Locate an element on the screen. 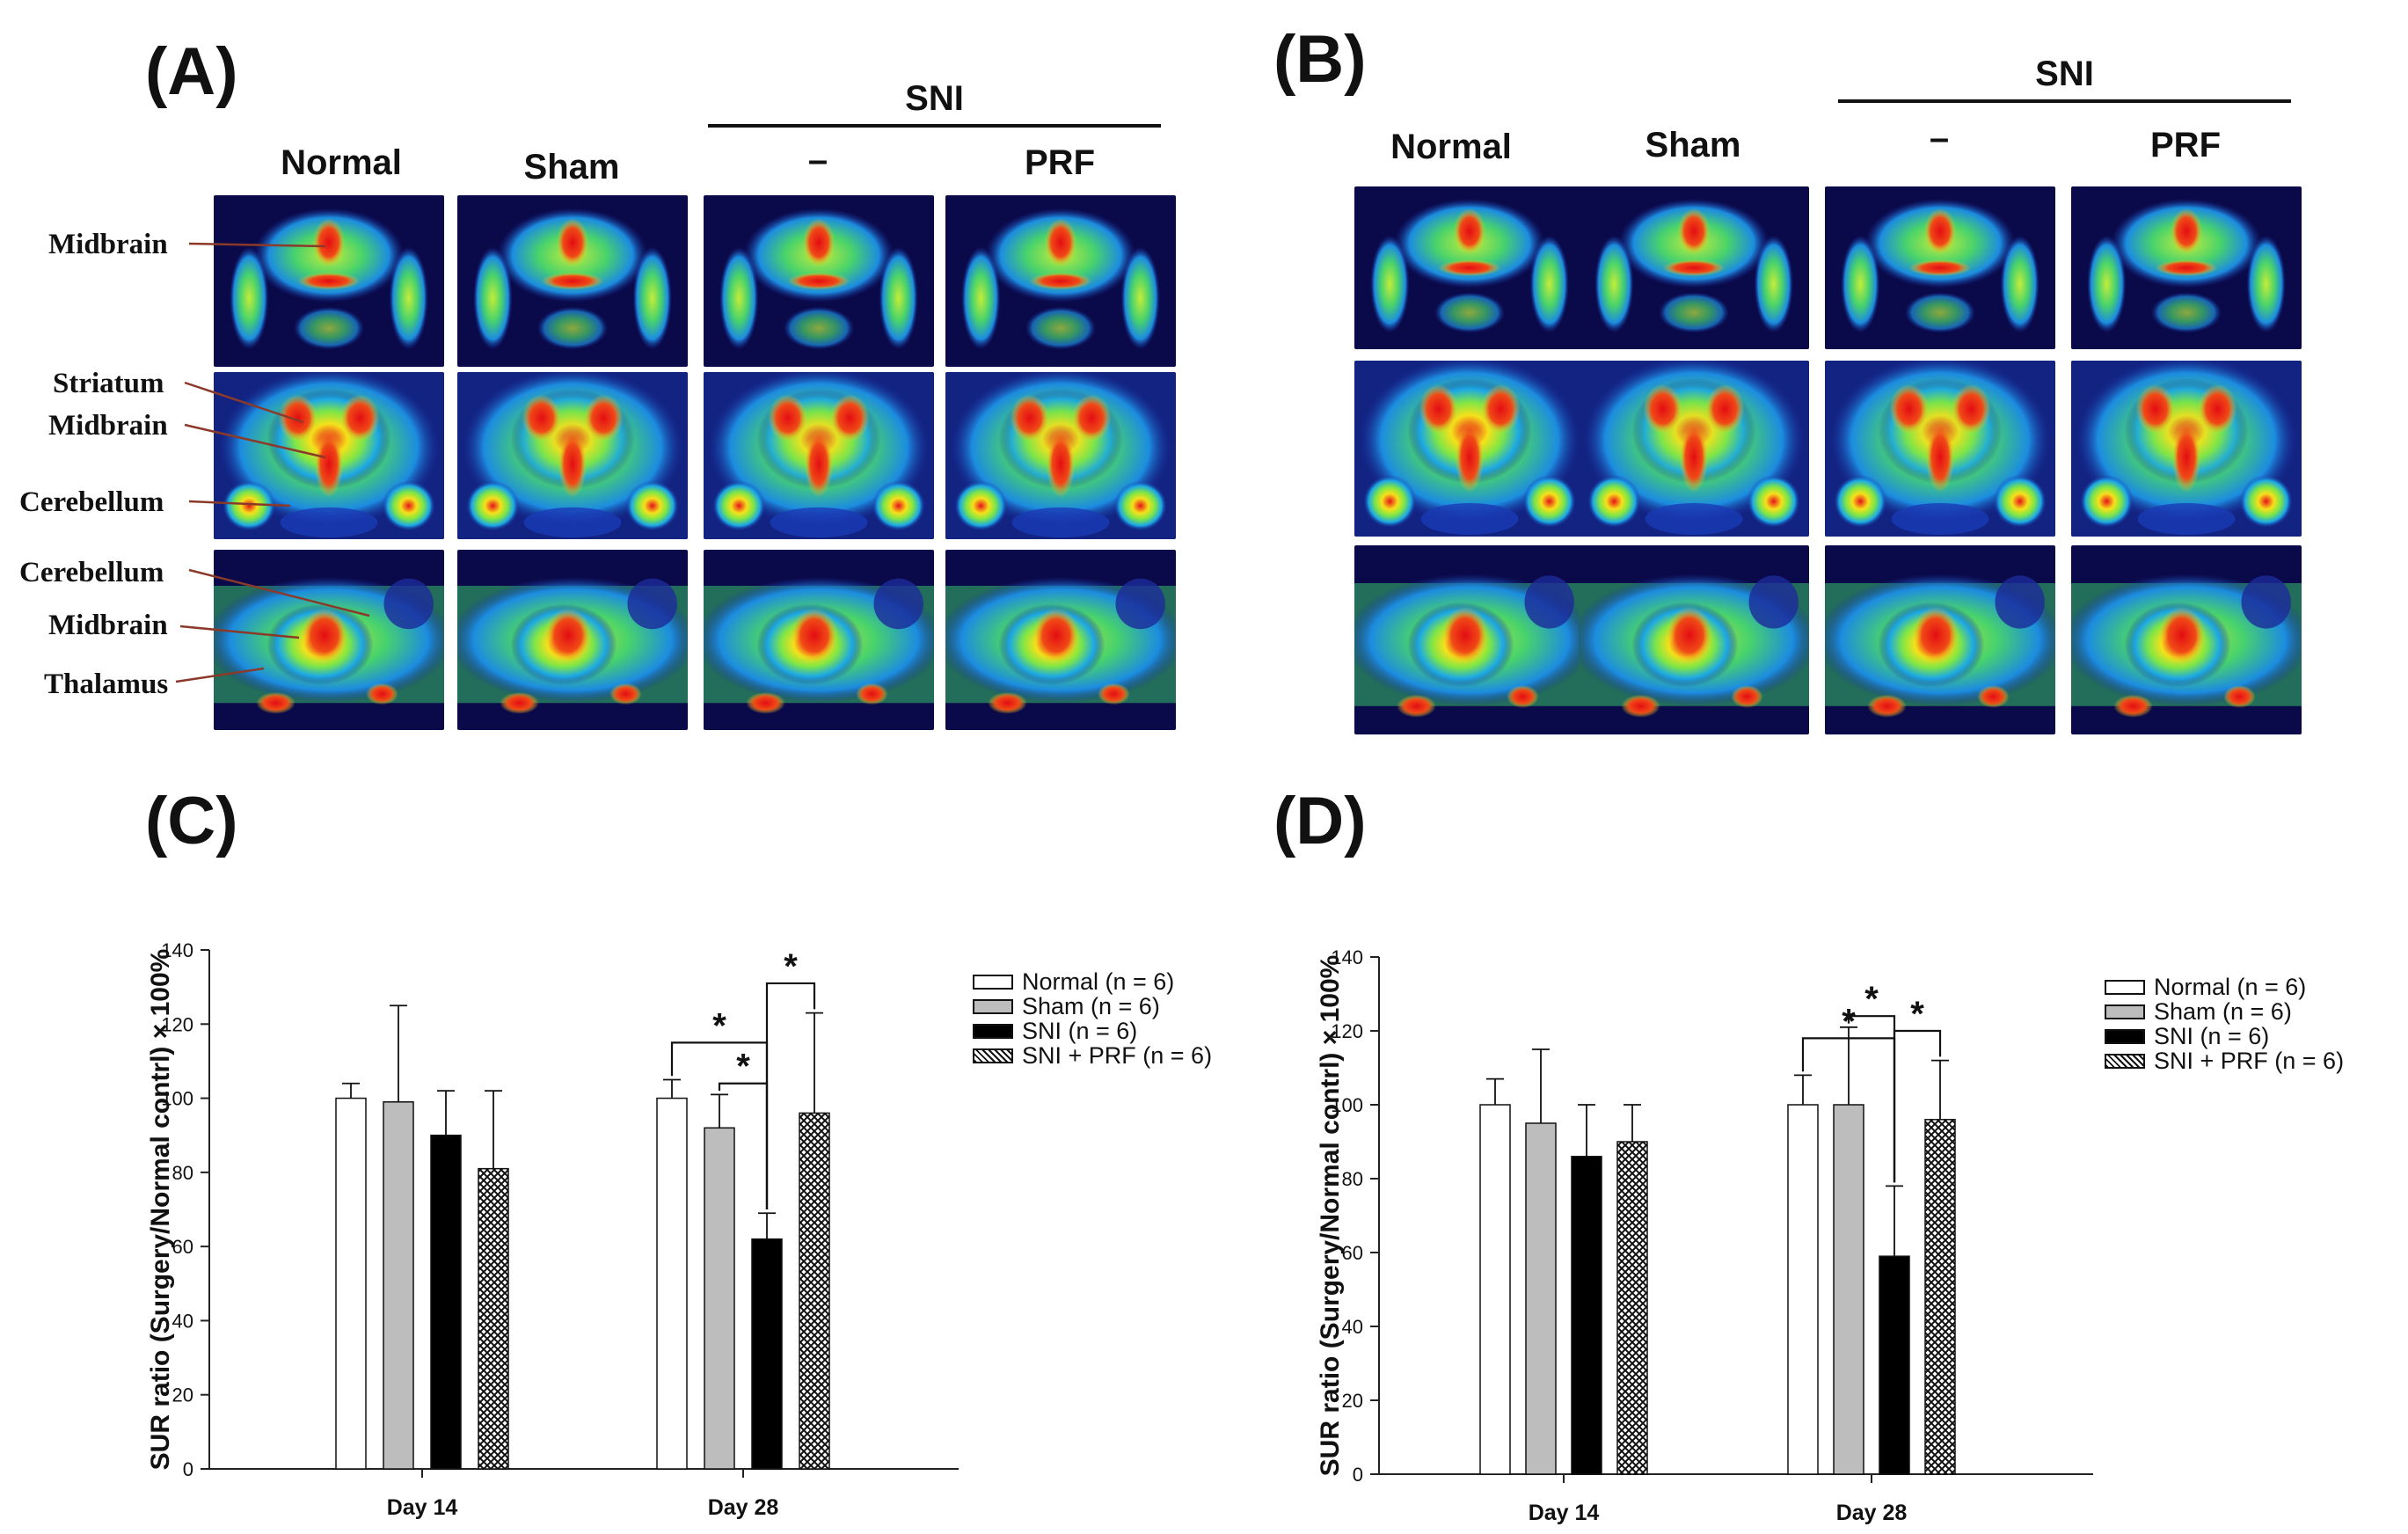  pet-scan-b-coronal-sham is located at coordinates (1694, 267).